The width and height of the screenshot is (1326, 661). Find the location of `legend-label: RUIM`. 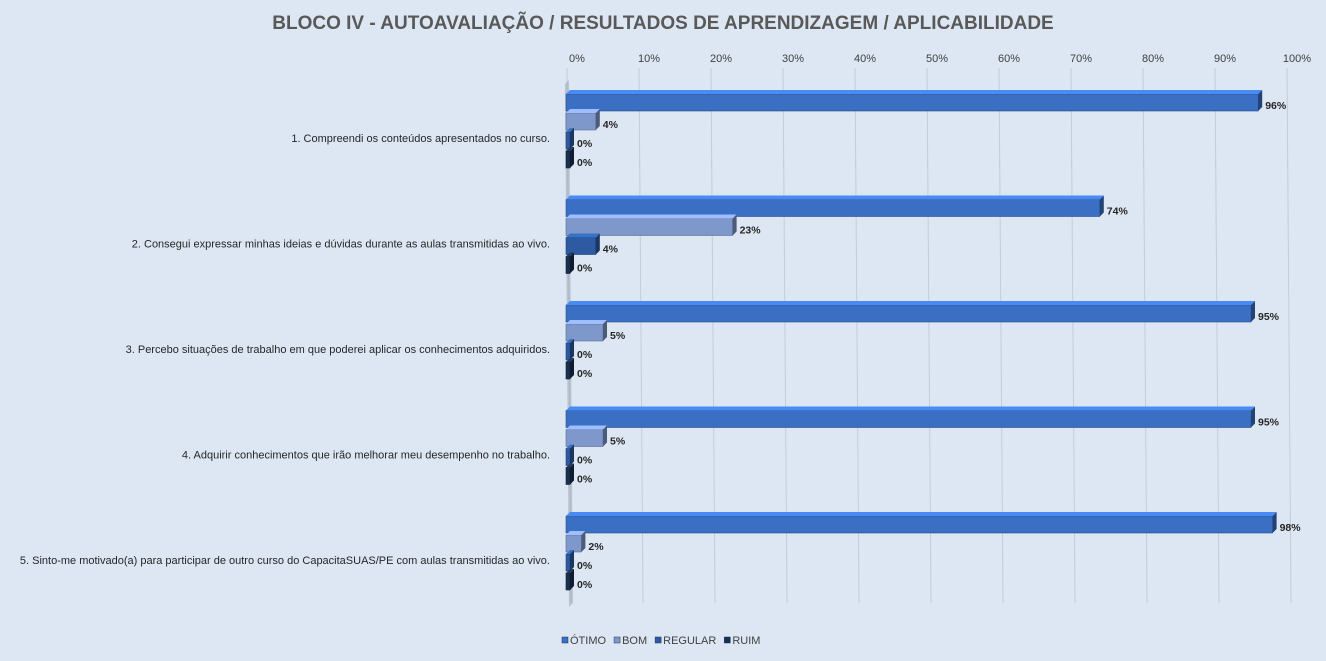

legend-label: RUIM is located at coordinates (746, 641).